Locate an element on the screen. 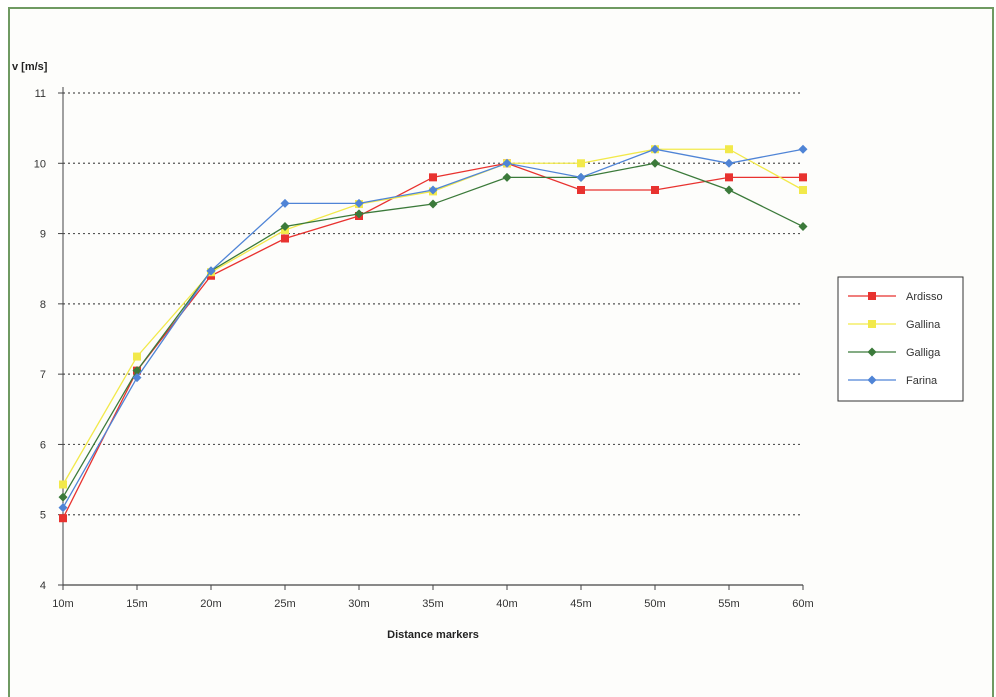  y-ticks: 4 5 6 7 8 9 10 11 is located at coordinates (48, 340).